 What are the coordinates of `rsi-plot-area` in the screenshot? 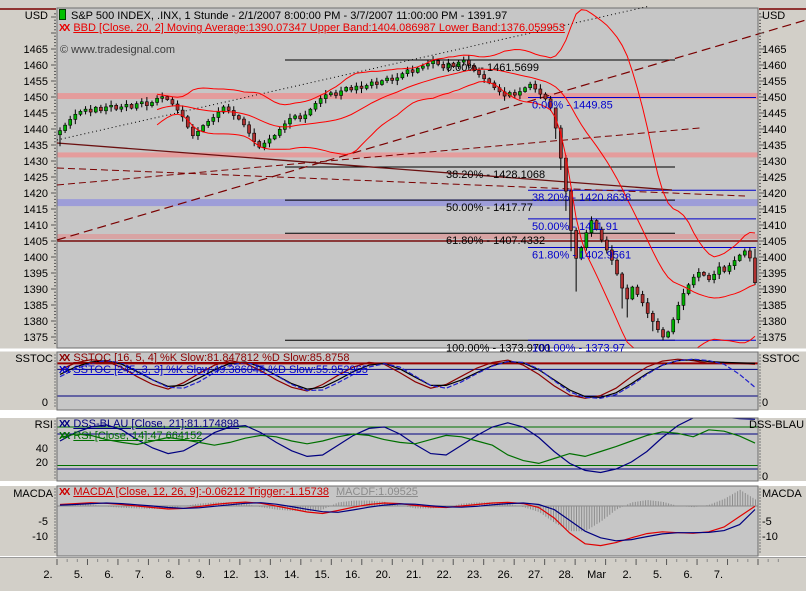 It's located at (407, 449).